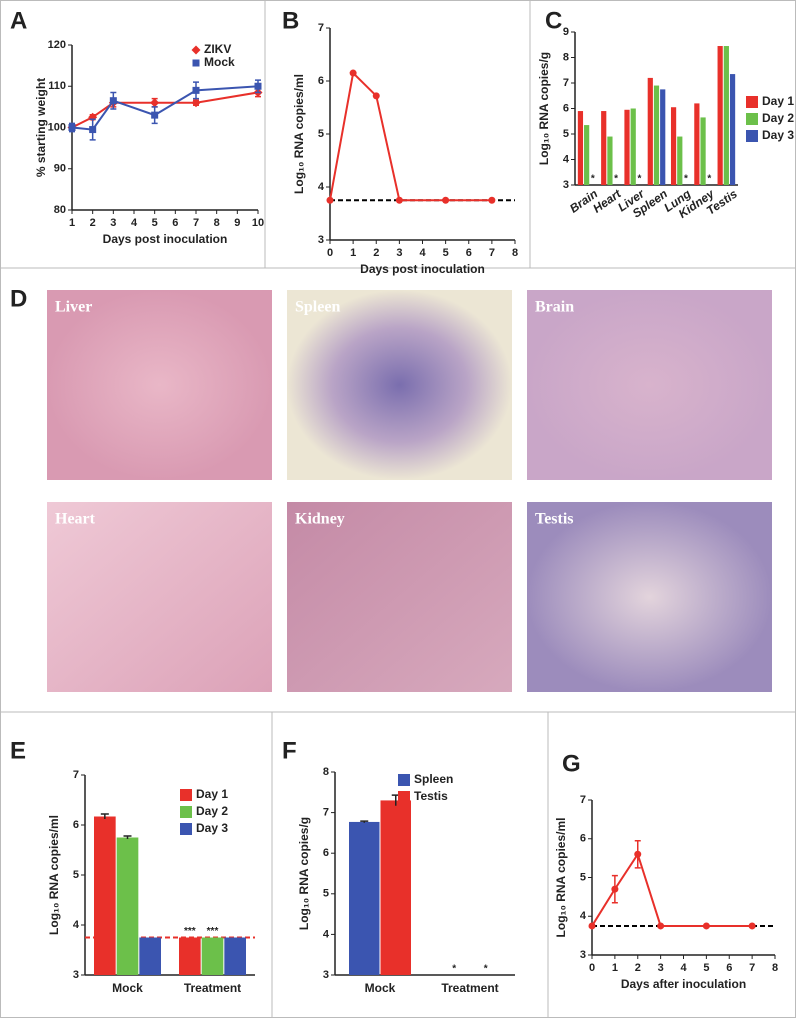 This screenshot has width=796, height=1018. I want to click on y-tick-label: 100, so click(57, 127).